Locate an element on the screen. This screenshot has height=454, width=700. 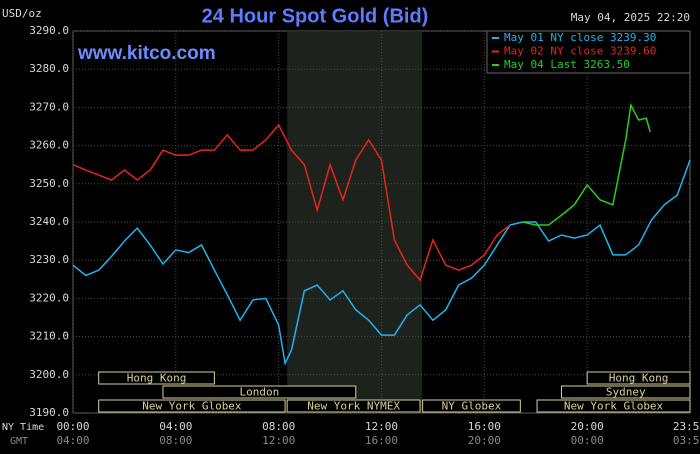
x-row-label: NY Time is located at coordinates (23, 427).